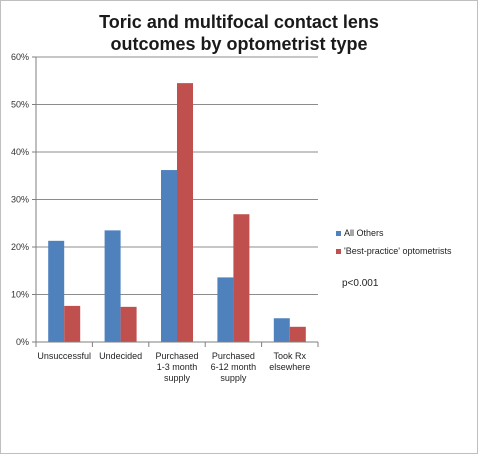 The image size is (478, 454). Describe the element at coordinates (234, 367) in the screenshot. I see `category-label: 6-12 month` at that location.